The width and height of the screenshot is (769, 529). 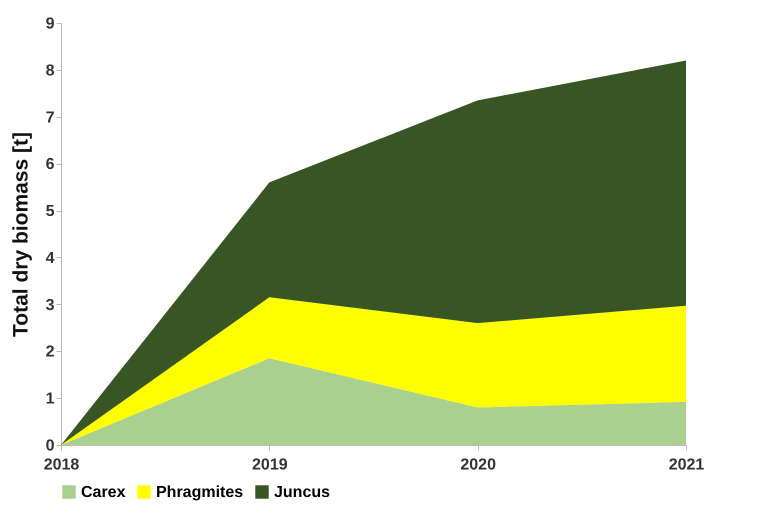 I want to click on y-tick-label: 9, so click(x=50, y=24).